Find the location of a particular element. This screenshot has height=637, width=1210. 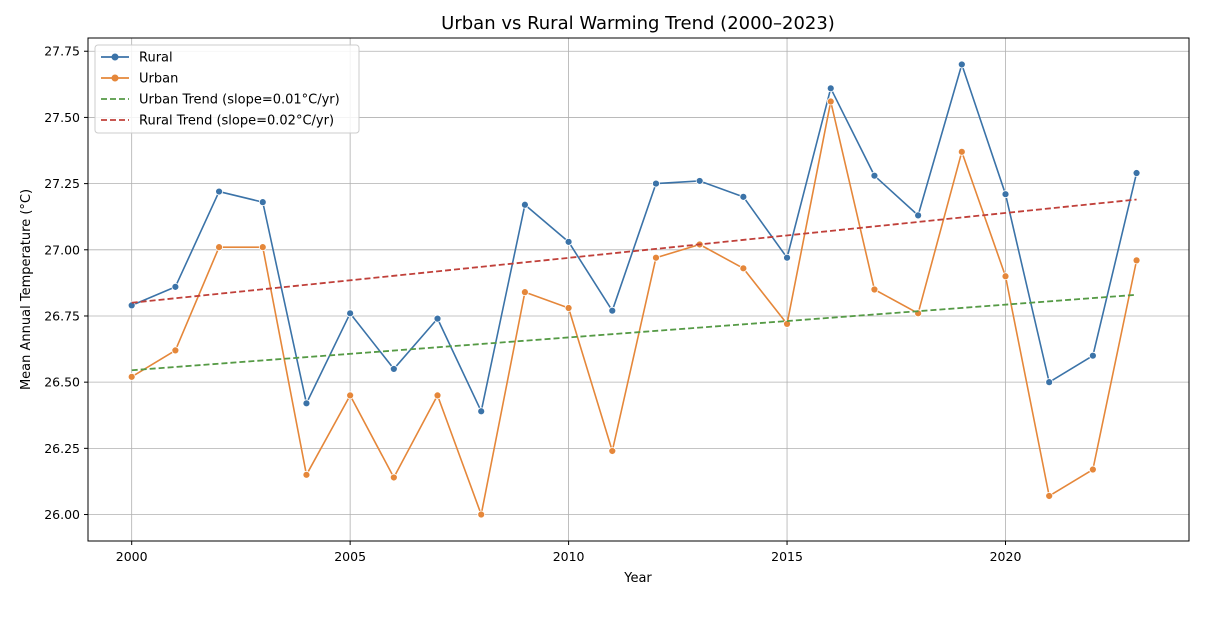

y-tick-label: 27.75 is located at coordinates (62, 51).